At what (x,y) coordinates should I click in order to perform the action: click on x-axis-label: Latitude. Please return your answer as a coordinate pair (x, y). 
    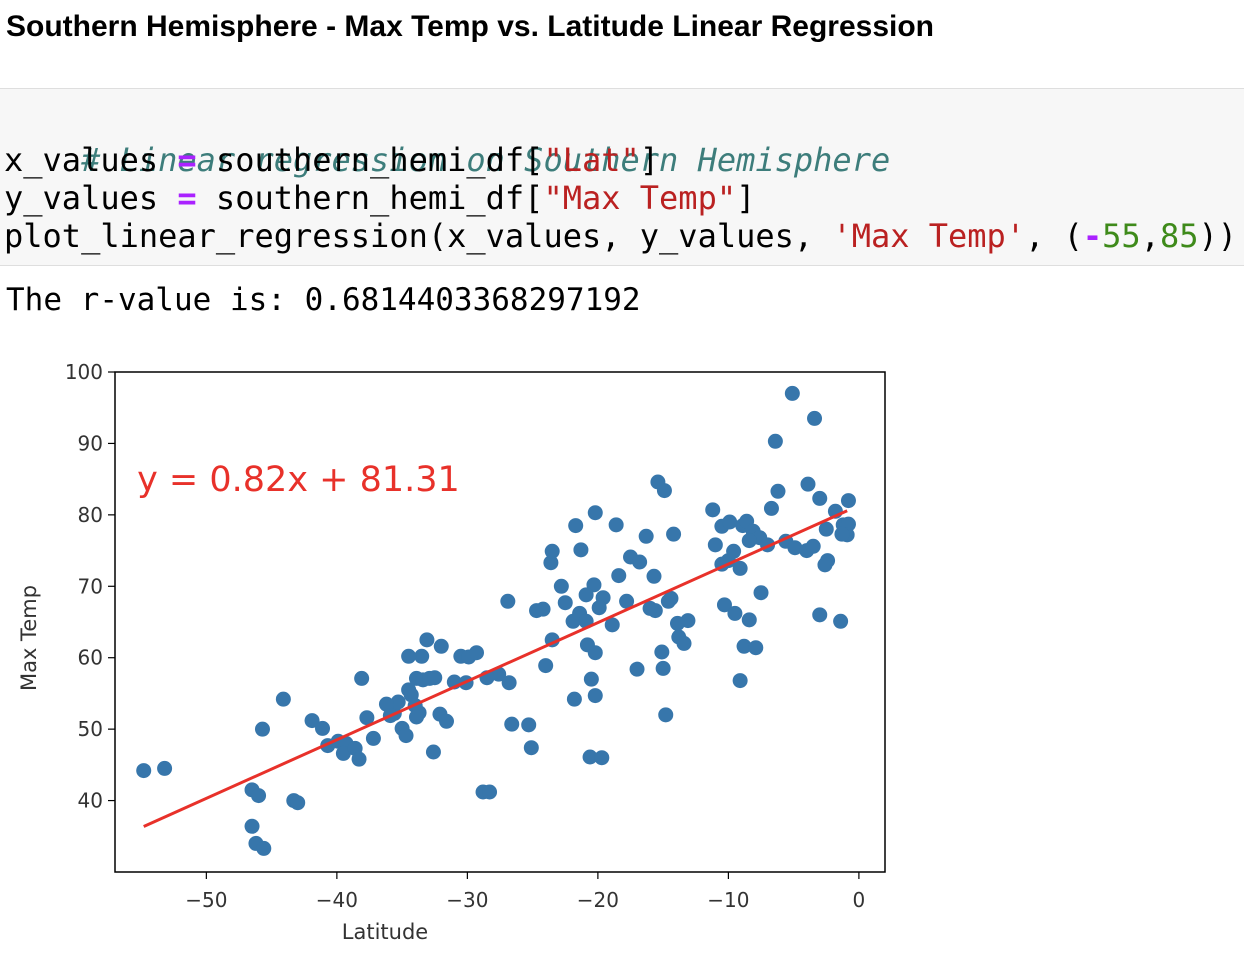
    Looking at the image, I should click on (385, 932).